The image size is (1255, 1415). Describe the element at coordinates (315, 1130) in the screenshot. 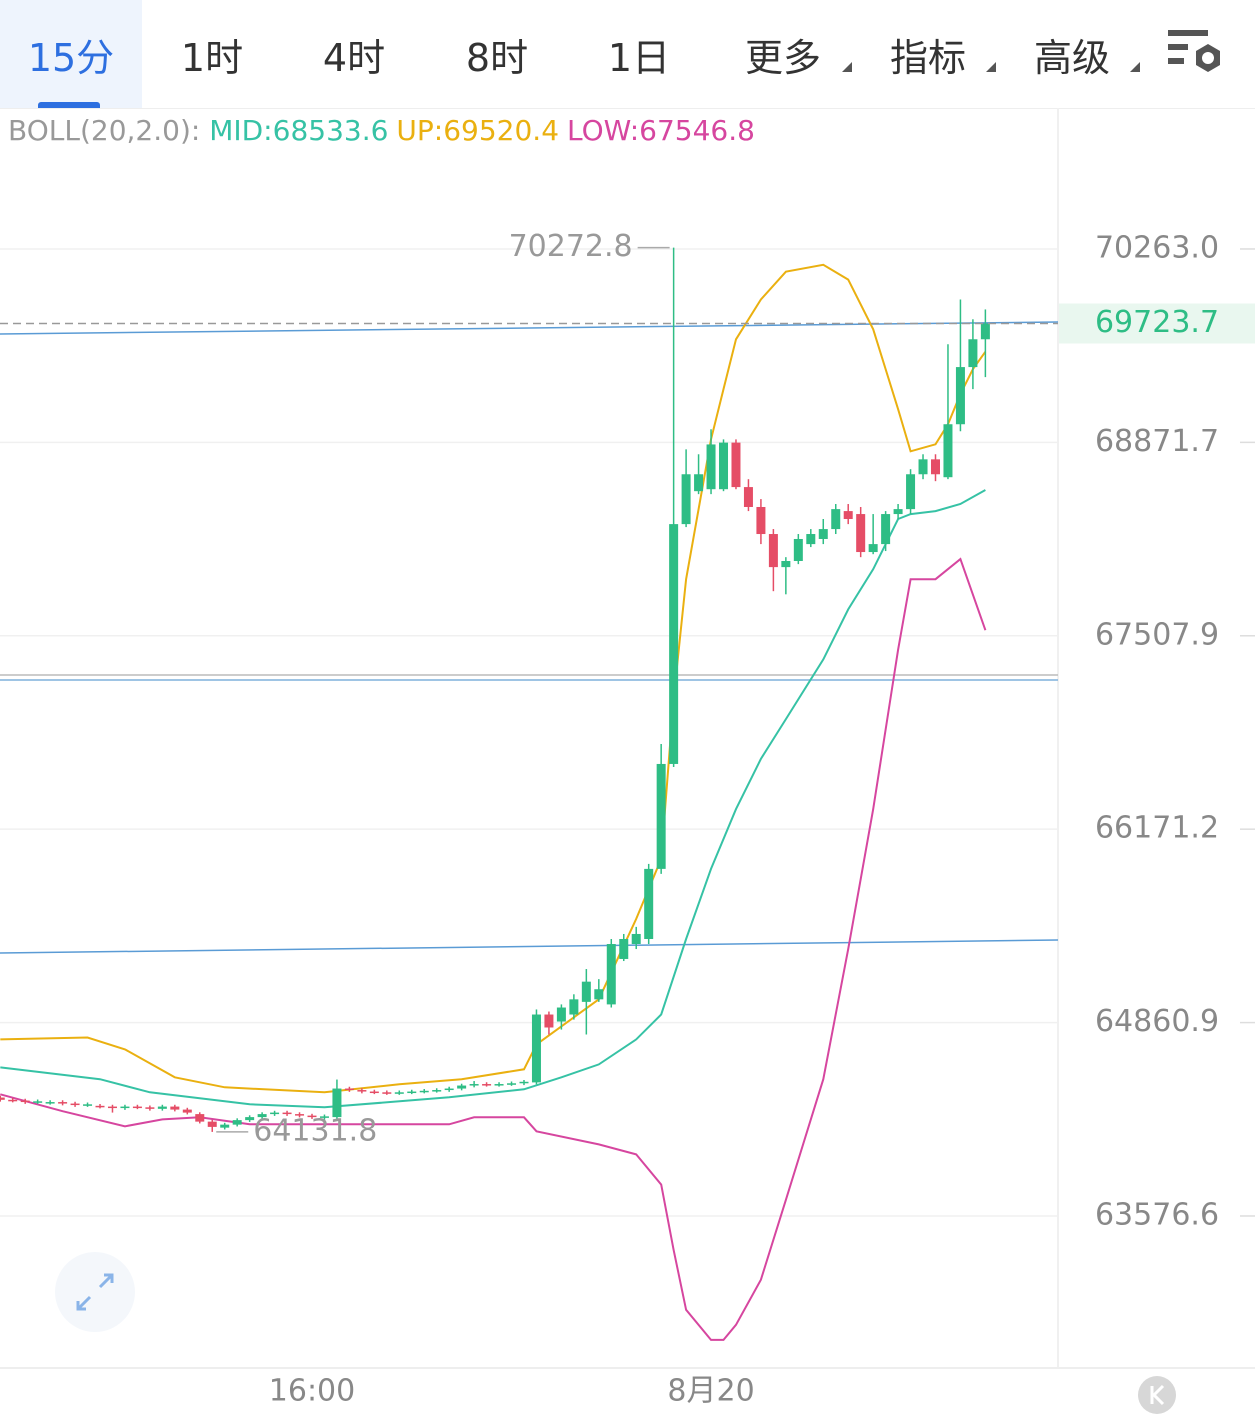

I see `min-label: 64131.8` at that location.